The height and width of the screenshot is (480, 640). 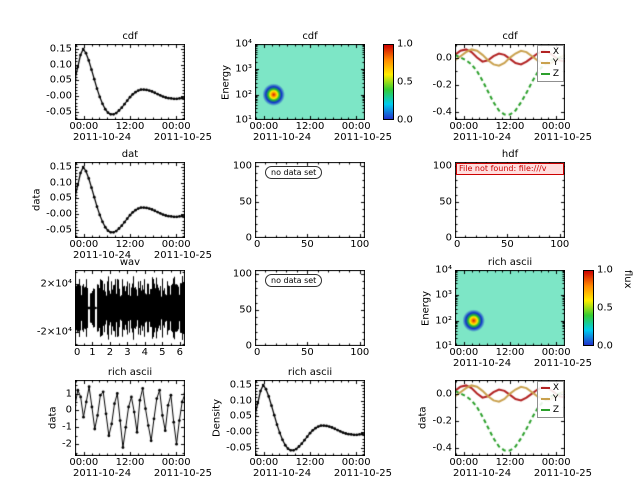 I want to click on x-tick: 100, so click(x=360, y=244).